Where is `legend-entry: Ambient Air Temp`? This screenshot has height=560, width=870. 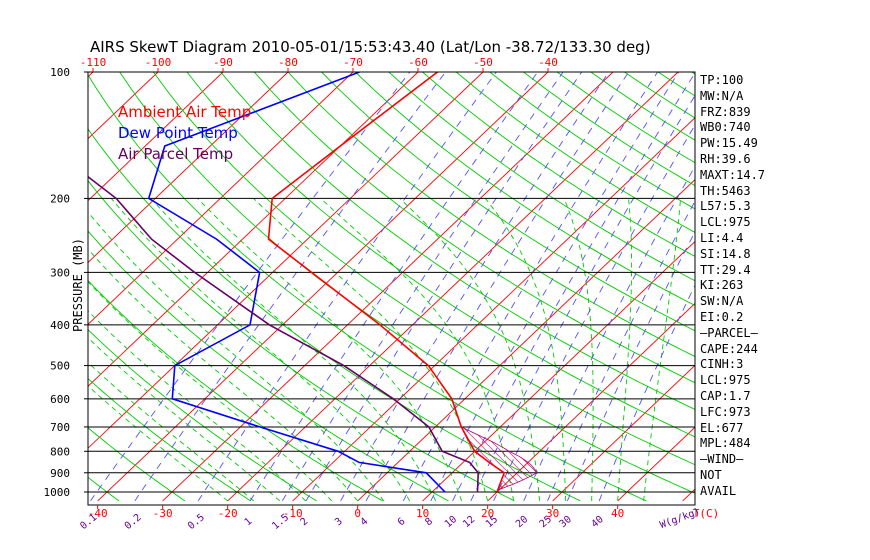 legend-entry: Ambient Air Temp is located at coordinates (184, 112).